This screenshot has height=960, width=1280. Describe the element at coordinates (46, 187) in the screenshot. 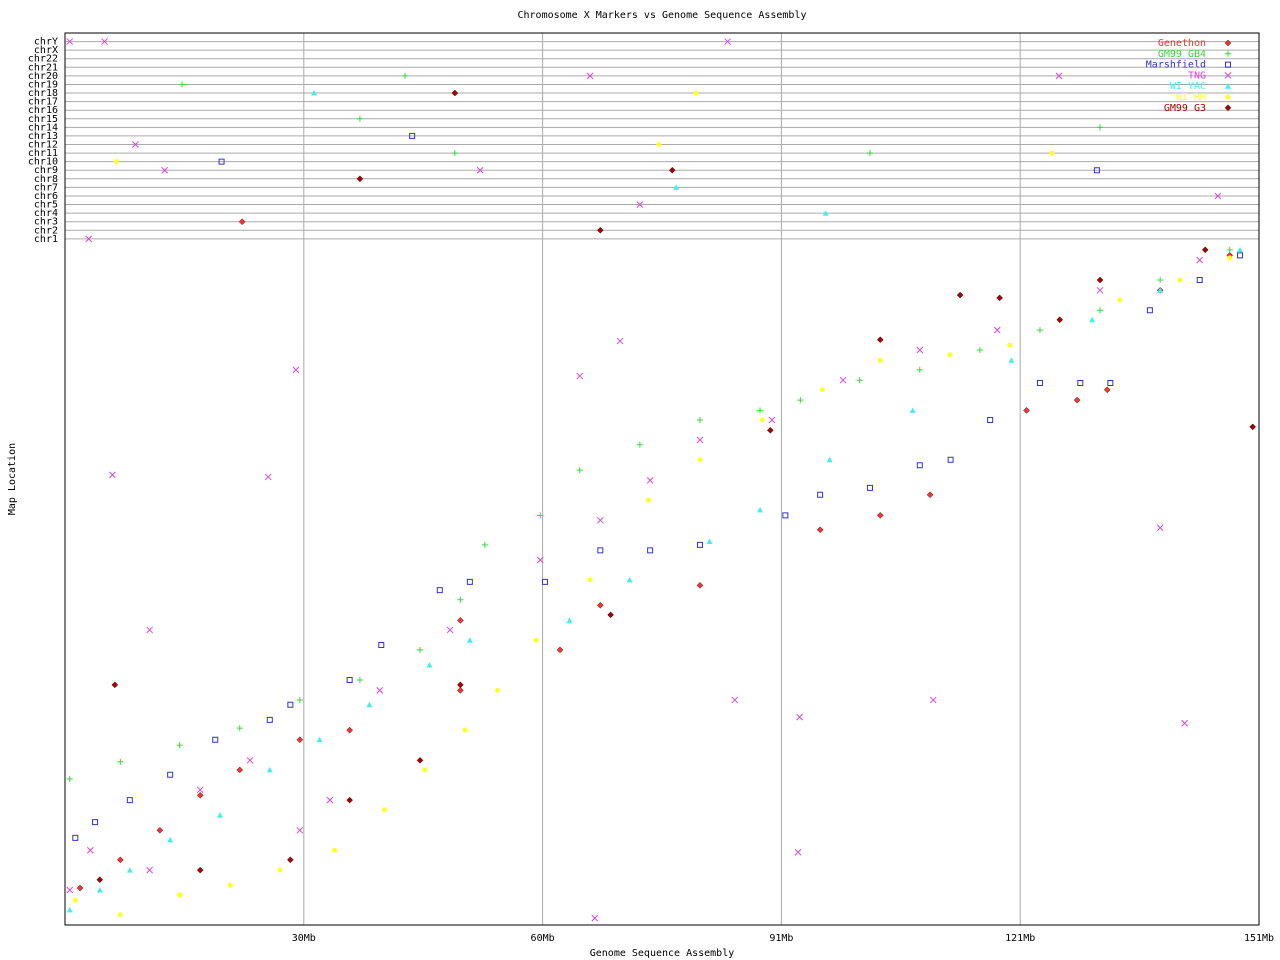

I see `y-tick-label: chr7` at that location.